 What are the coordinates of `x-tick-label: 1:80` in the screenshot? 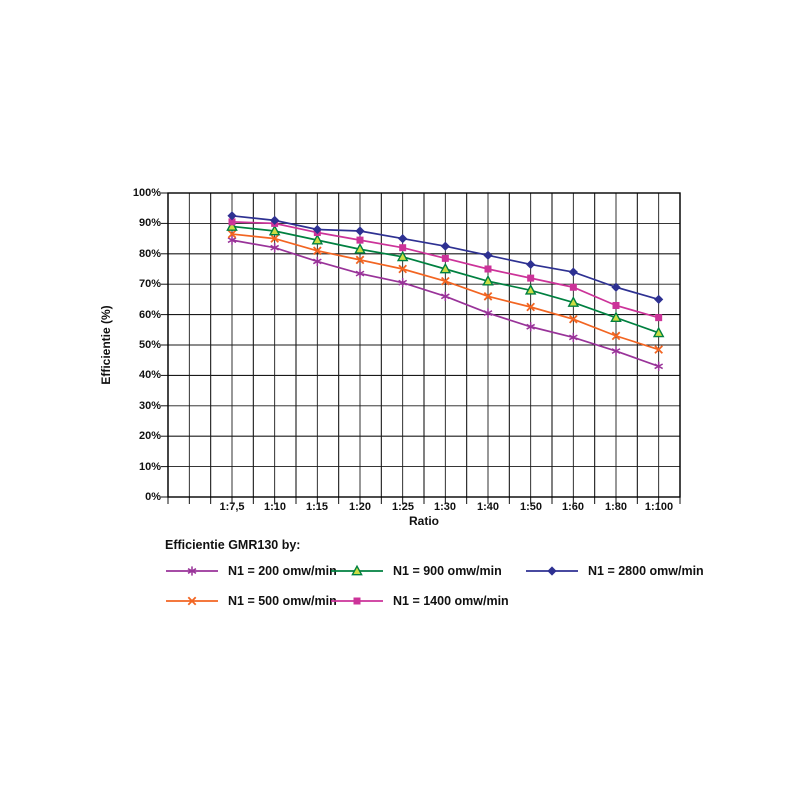 It's located at (616, 507).